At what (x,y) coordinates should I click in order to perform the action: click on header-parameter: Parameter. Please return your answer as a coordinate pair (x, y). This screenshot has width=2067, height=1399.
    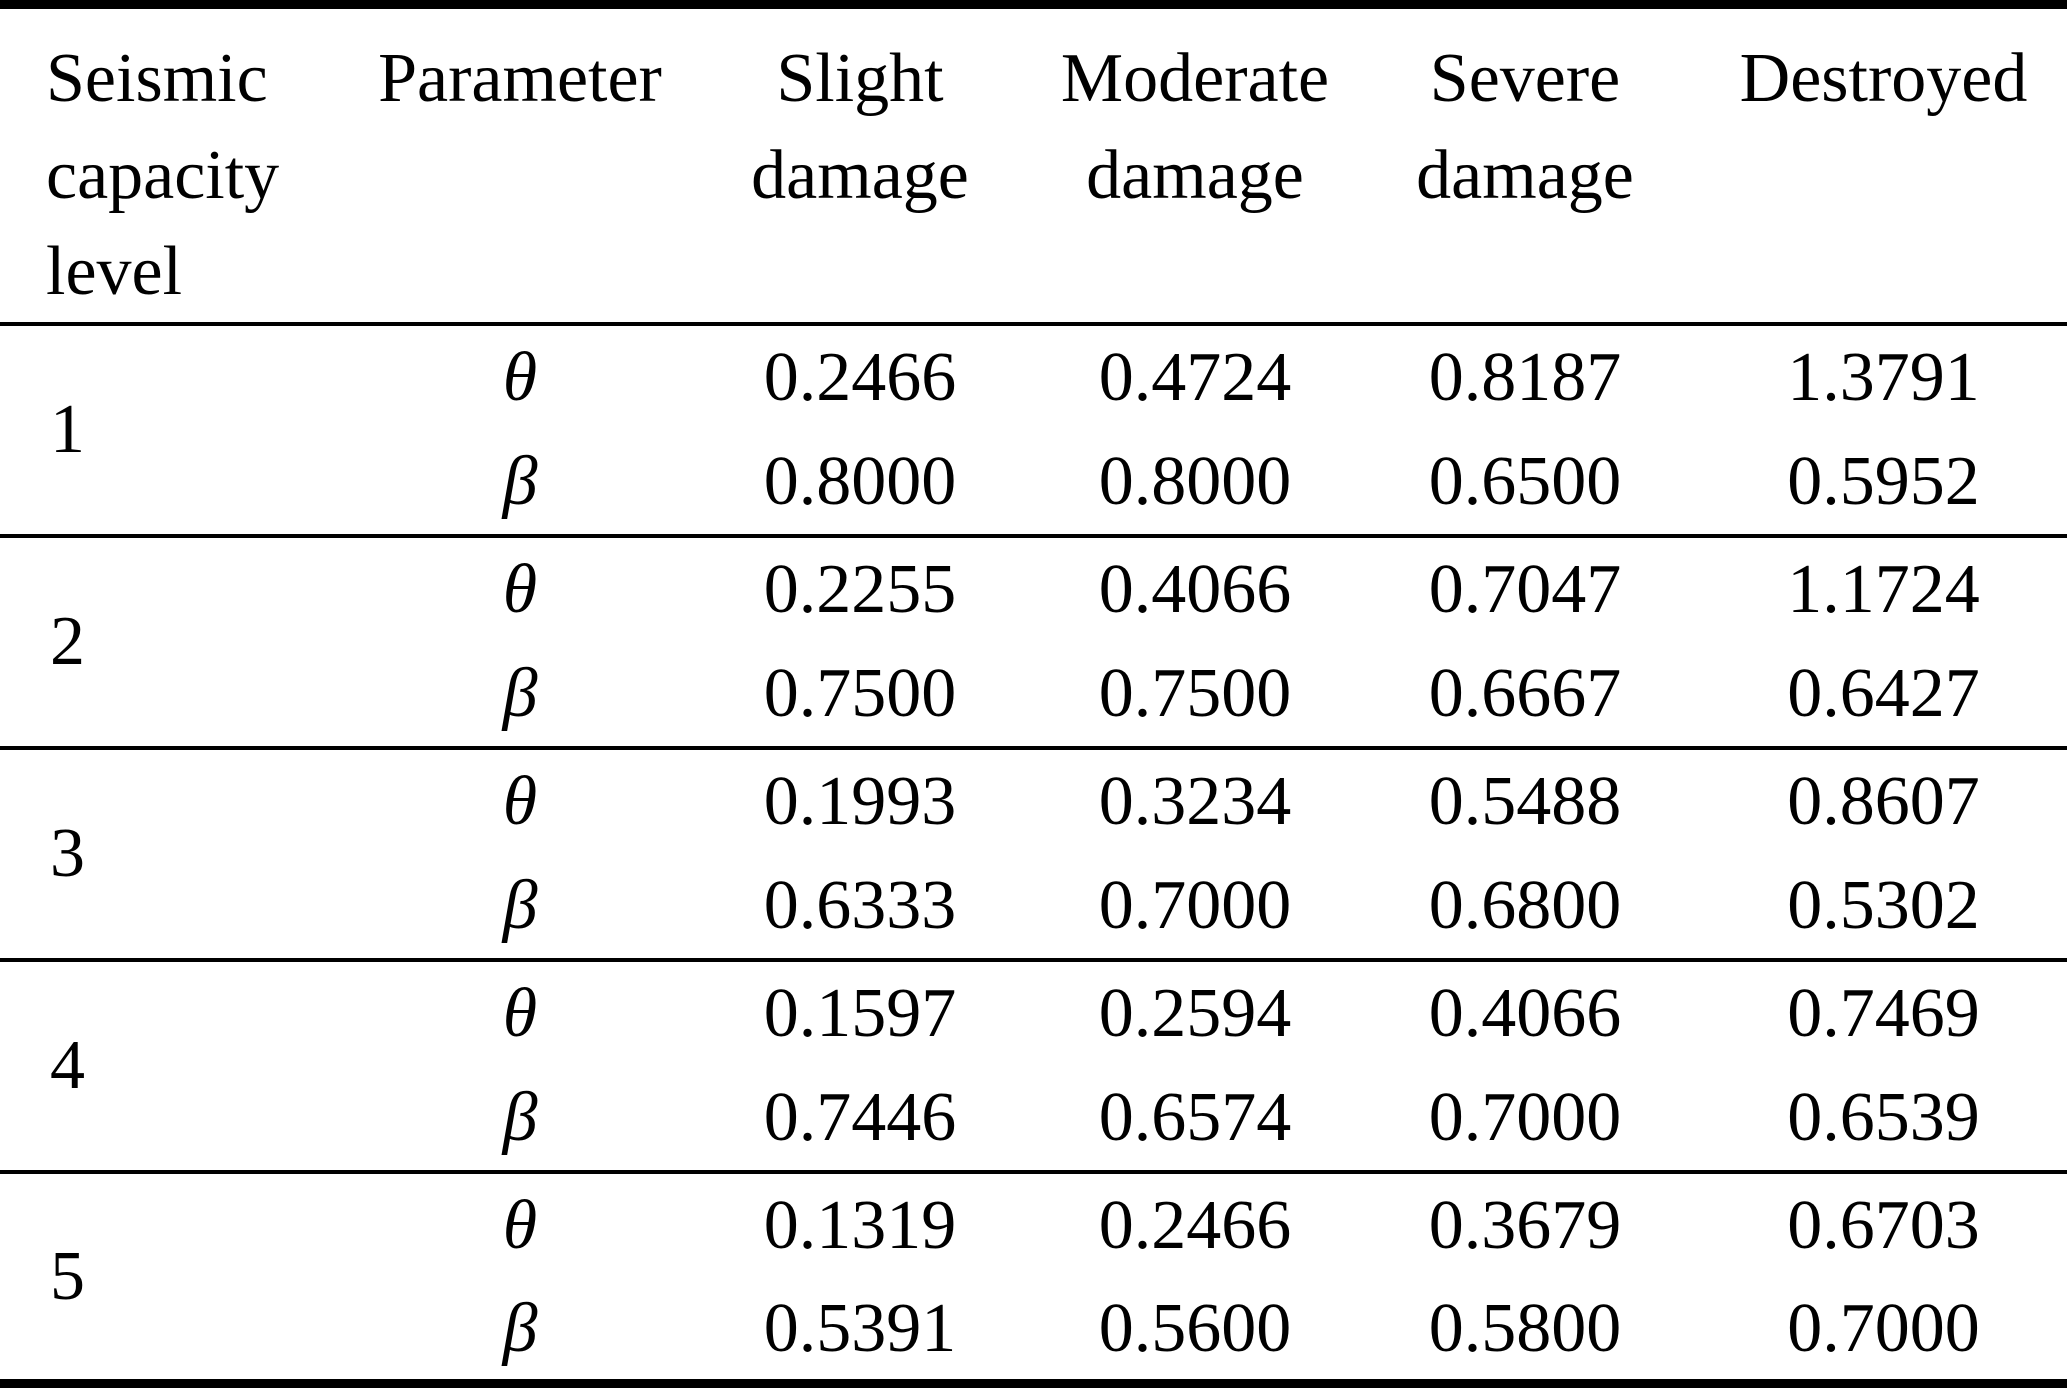
    Looking at the image, I should click on (520, 78).